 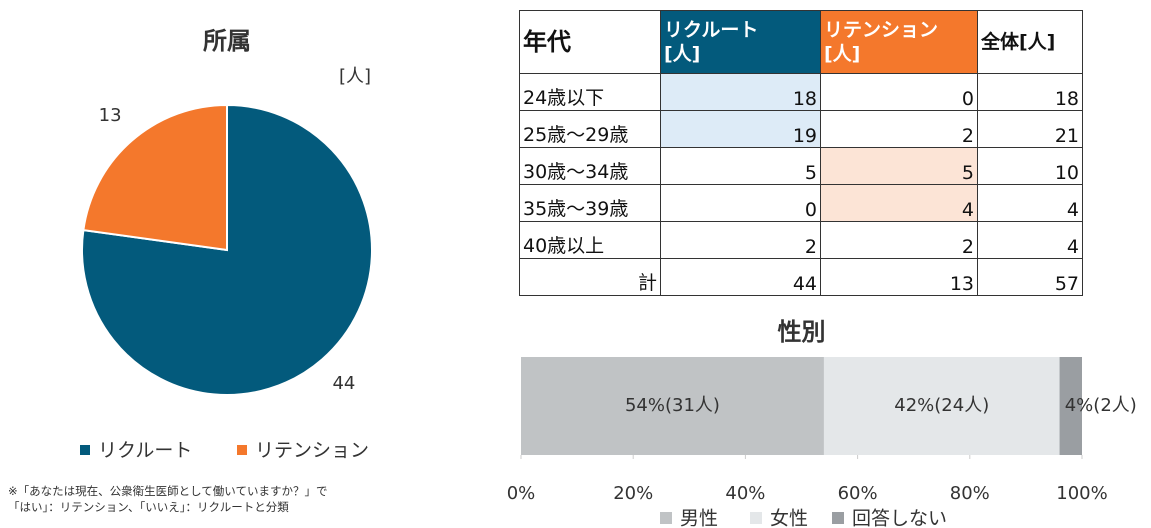 I want to click on table-cell: 25歳～29歳, so click(x=590, y=129).